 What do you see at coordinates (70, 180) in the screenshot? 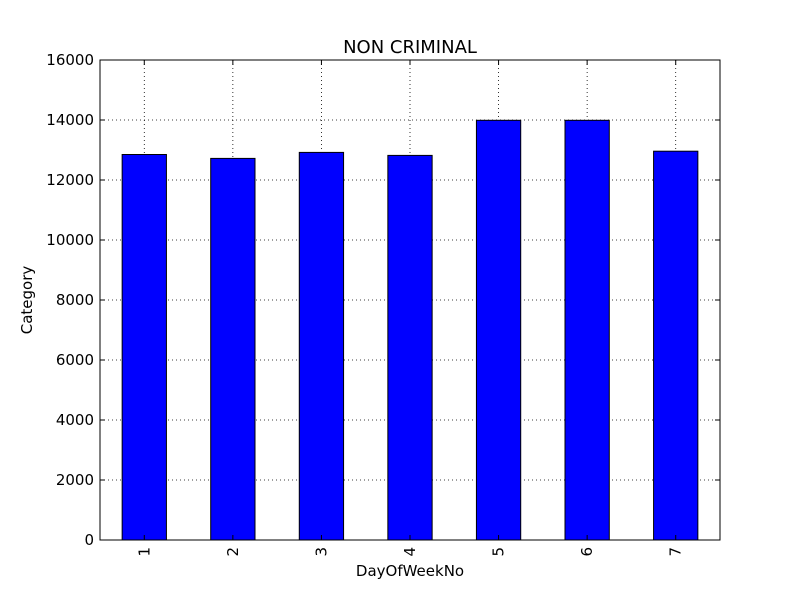
I see `y-tick-label: 12000` at bounding box center [70, 180].